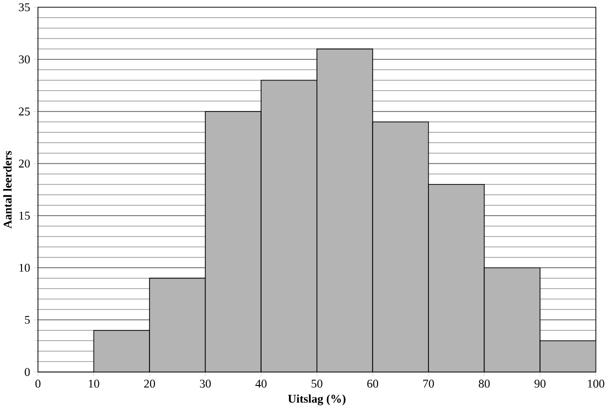 This screenshot has height=409, width=608. I want to click on y-tick-label: 0, so click(27, 372).